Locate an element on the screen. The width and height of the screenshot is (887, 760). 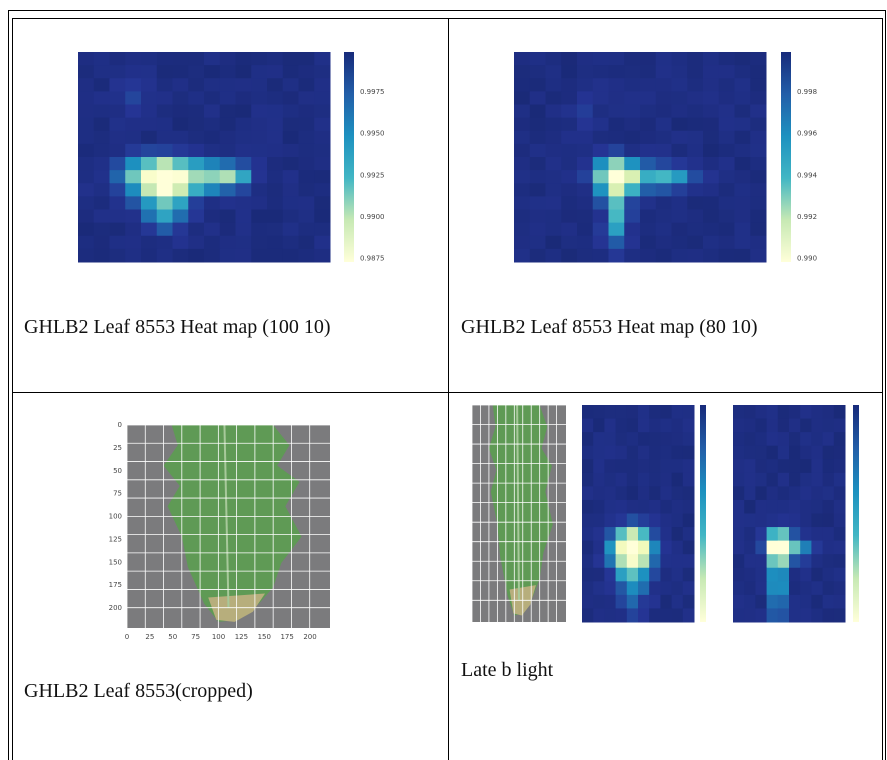
colorbar is located at coordinates (703, 513).